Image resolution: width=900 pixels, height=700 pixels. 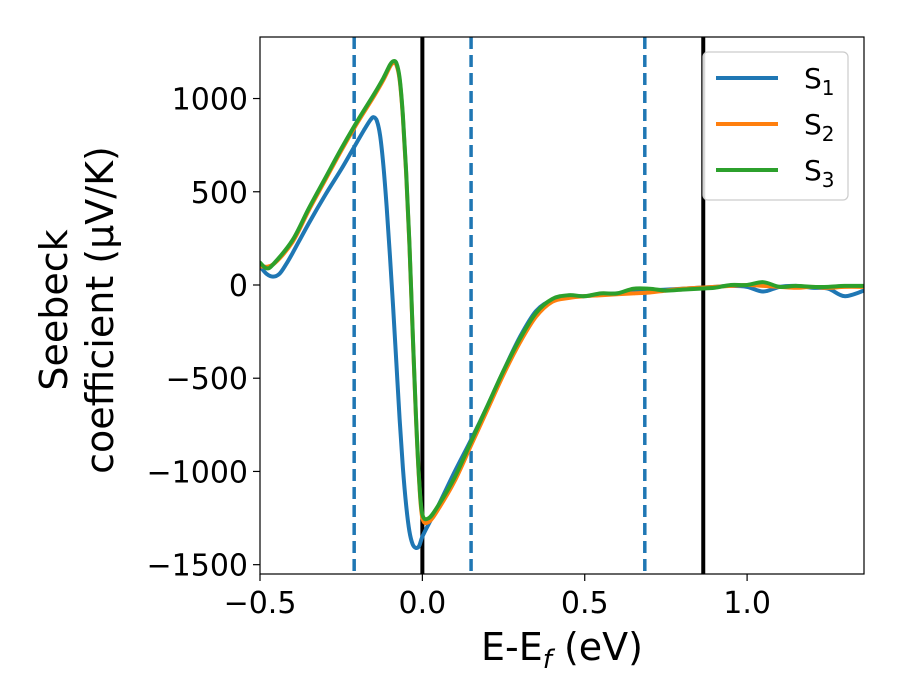 I want to click on y-axis-label-line1: Seebeck, so click(x=54, y=309).